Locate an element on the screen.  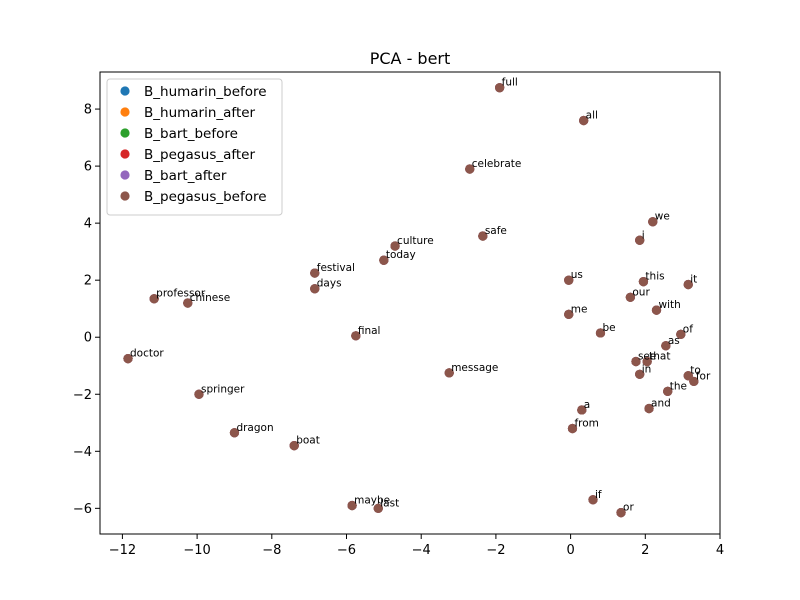
point-label: in is located at coordinates (647, 369).